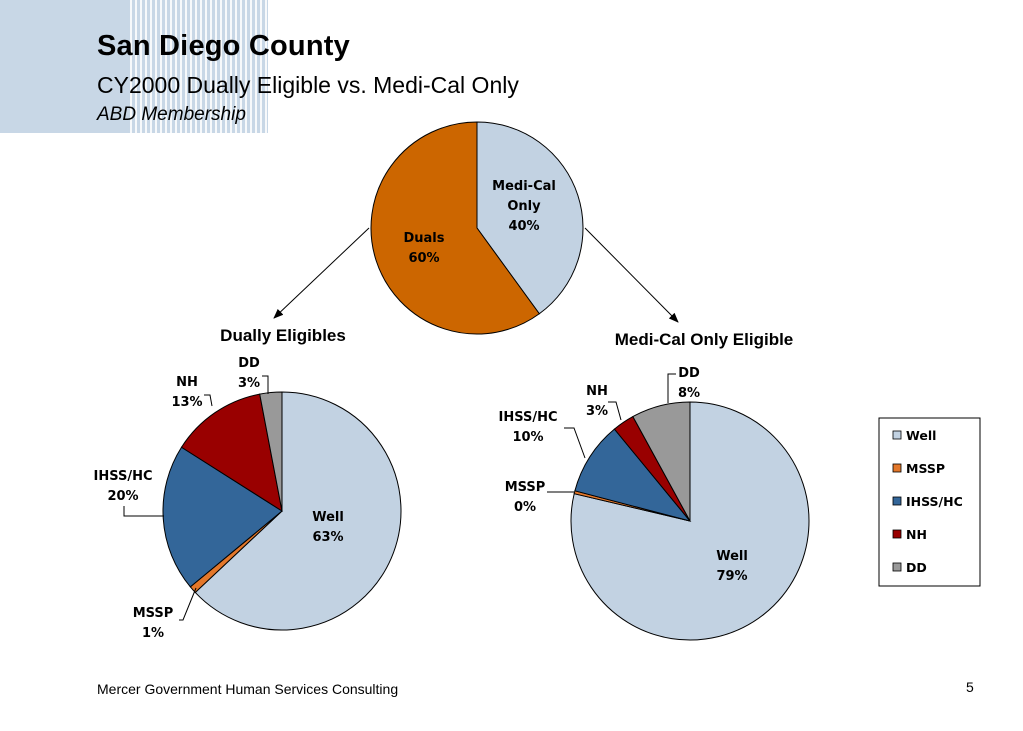 The height and width of the screenshot is (731, 1023). I want to click on legend-swatch-ihss-hc, so click(897, 501).